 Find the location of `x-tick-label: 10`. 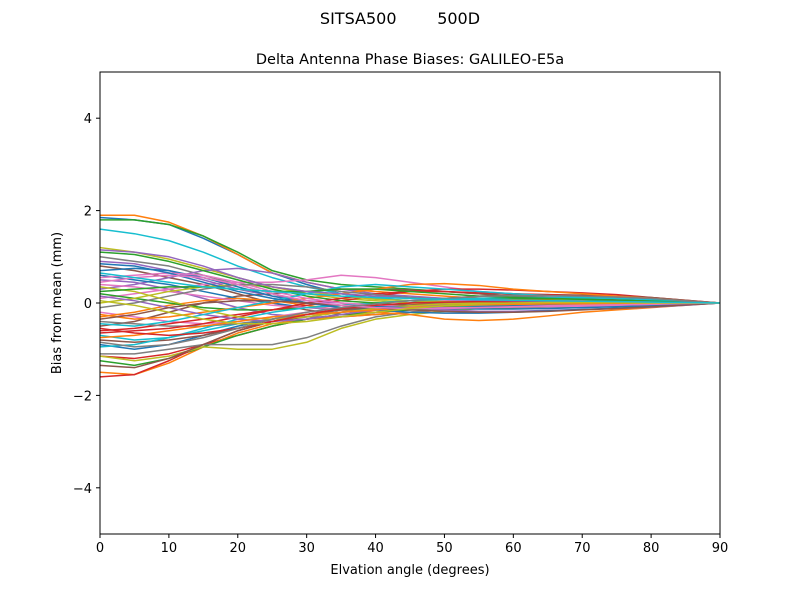

x-tick-label: 10 is located at coordinates (169, 548).